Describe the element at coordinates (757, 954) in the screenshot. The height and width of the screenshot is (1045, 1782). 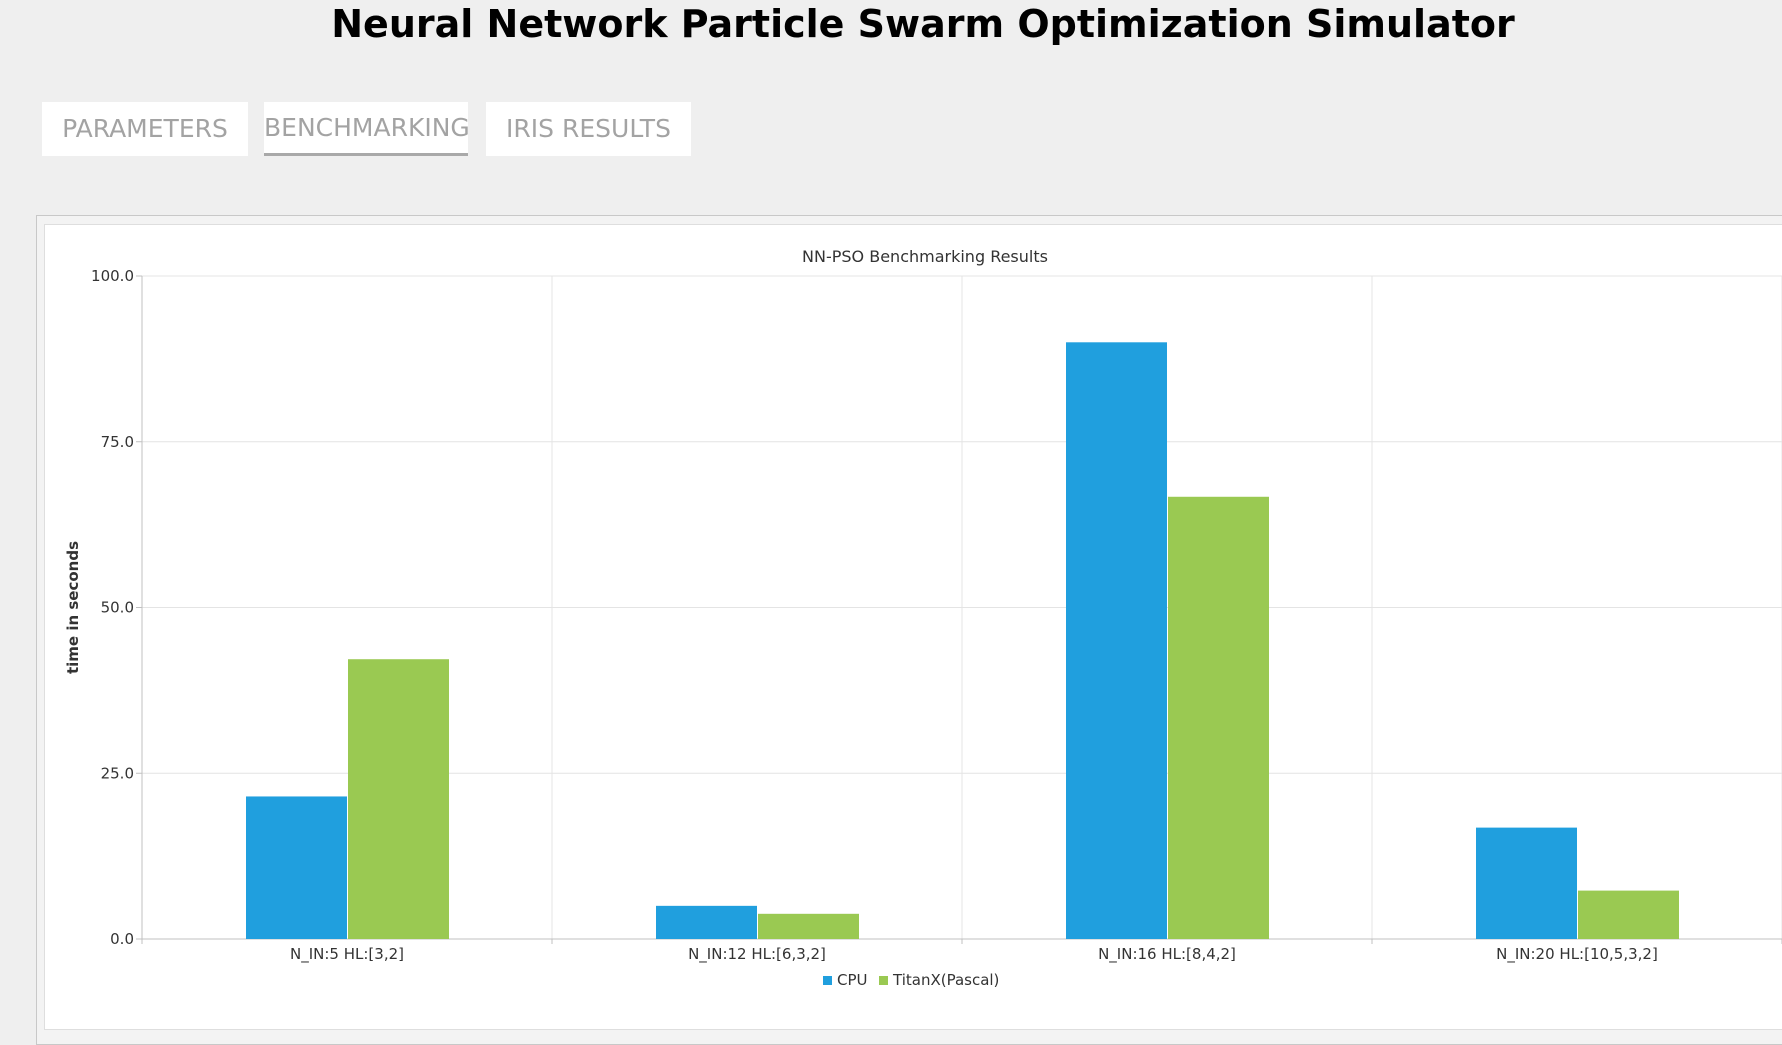
I see `x-tick-label: N_IN:12 HL:[6,3,2]` at that location.